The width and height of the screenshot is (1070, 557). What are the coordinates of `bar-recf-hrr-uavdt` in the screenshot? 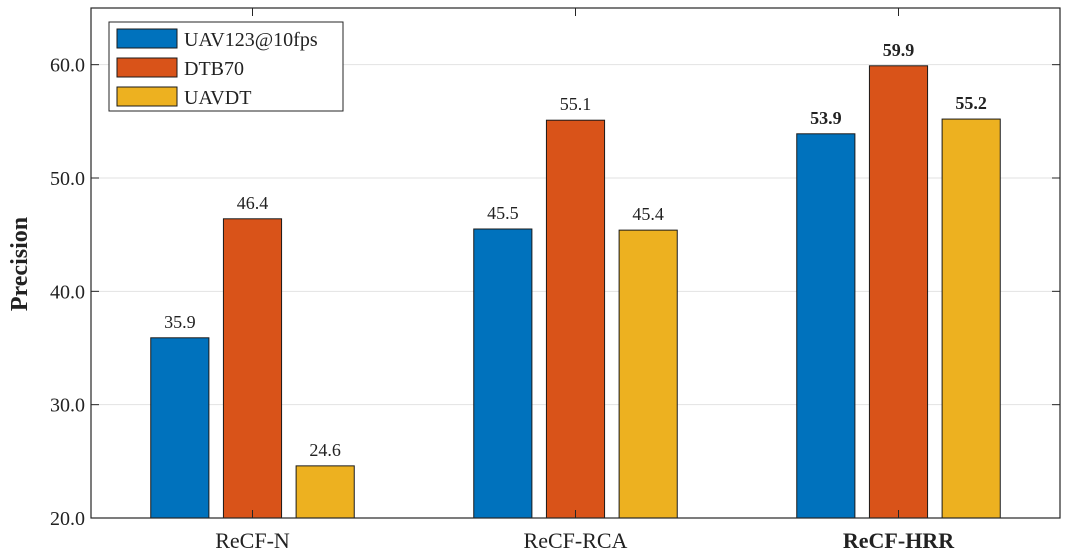 It's located at (971, 318).